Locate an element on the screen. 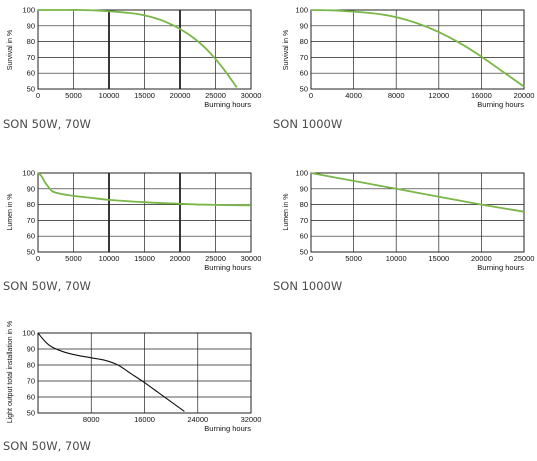 The height and width of the screenshot is (461, 537). x-tick-label: 24000 is located at coordinates (197, 419).